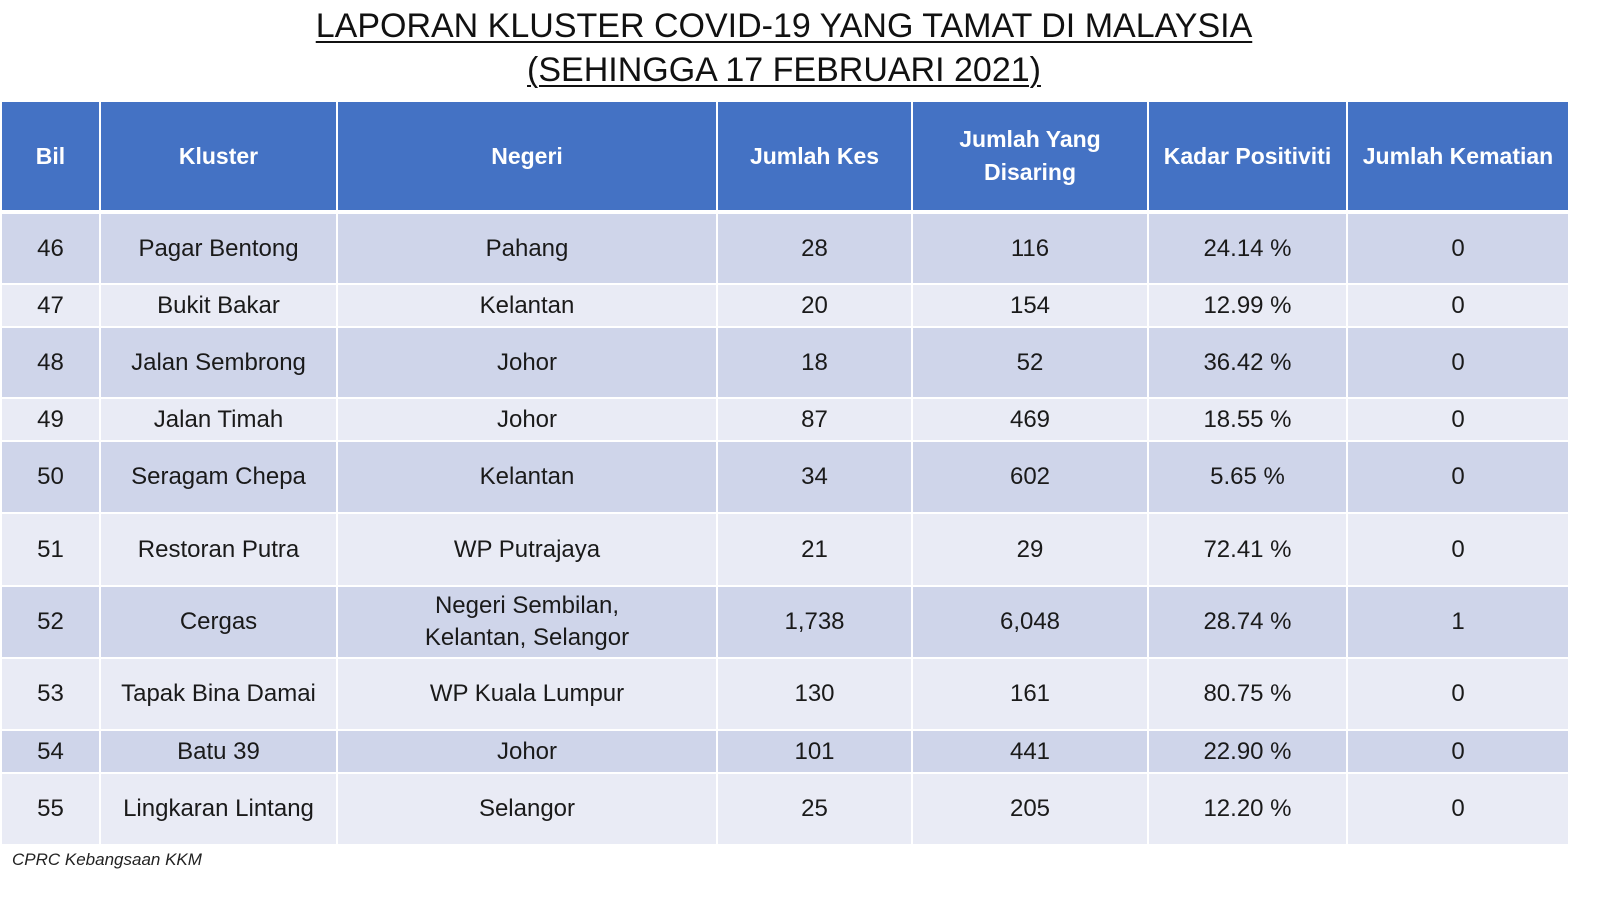 The width and height of the screenshot is (1600, 900). Describe the element at coordinates (1247, 622) in the screenshot. I see `cell-kadar-positiviti: 28.74 %` at that location.